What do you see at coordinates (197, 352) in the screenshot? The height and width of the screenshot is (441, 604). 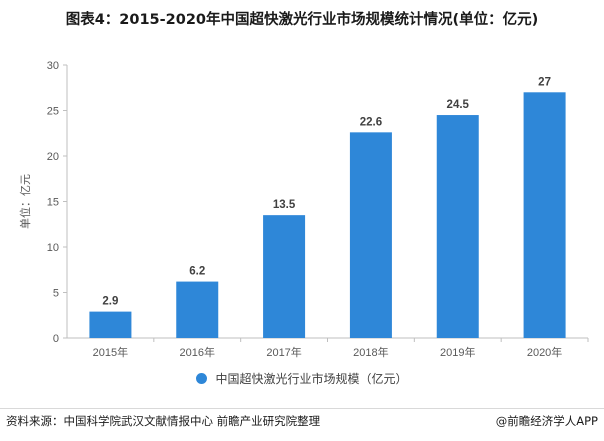 I see `x-tick-label: 2016年` at bounding box center [197, 352].